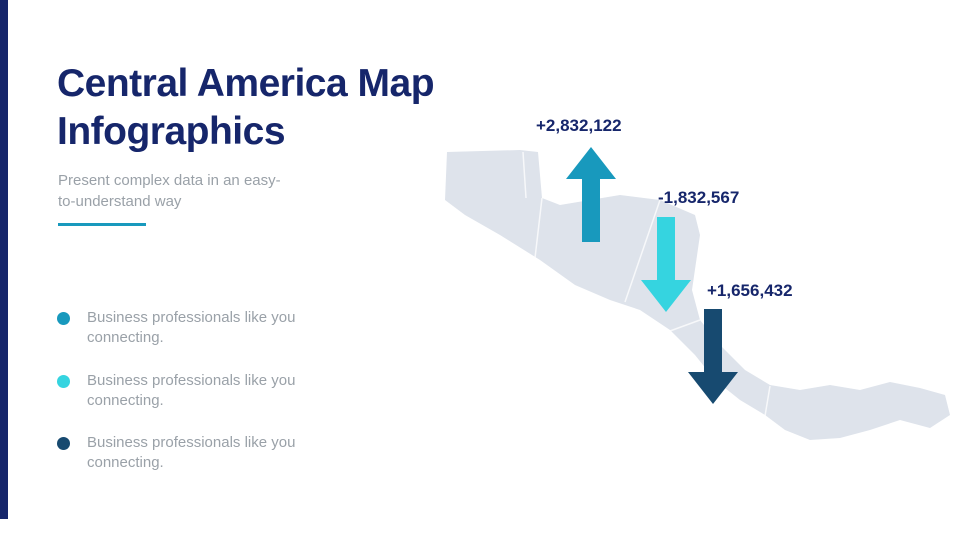 This screenshot has width=980, height=551. I want to click on title-underline, so click(102, 224).